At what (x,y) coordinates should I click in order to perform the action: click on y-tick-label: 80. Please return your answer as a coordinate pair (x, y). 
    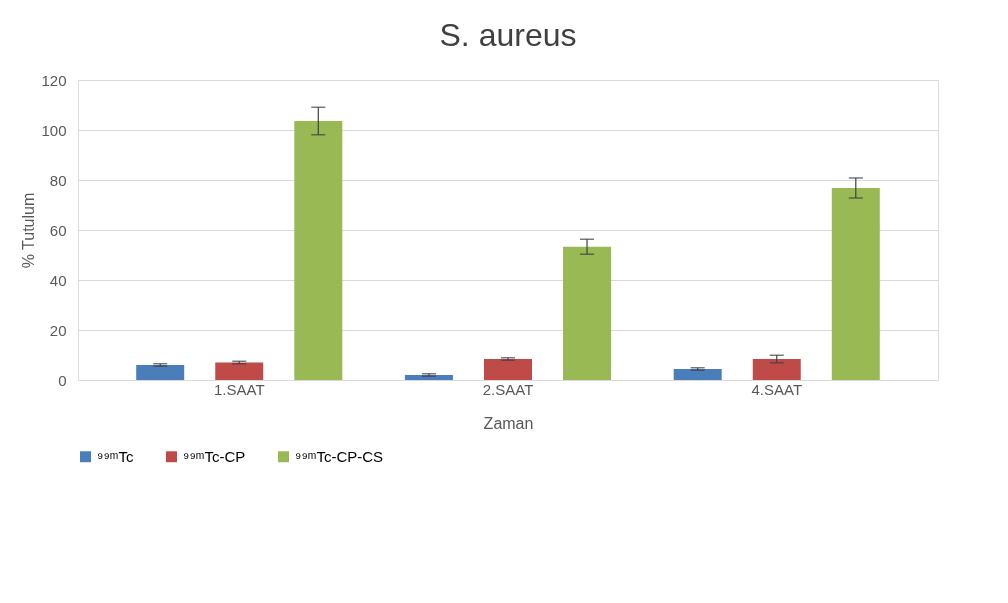
    Looking at the image, I should click on (58, 180).